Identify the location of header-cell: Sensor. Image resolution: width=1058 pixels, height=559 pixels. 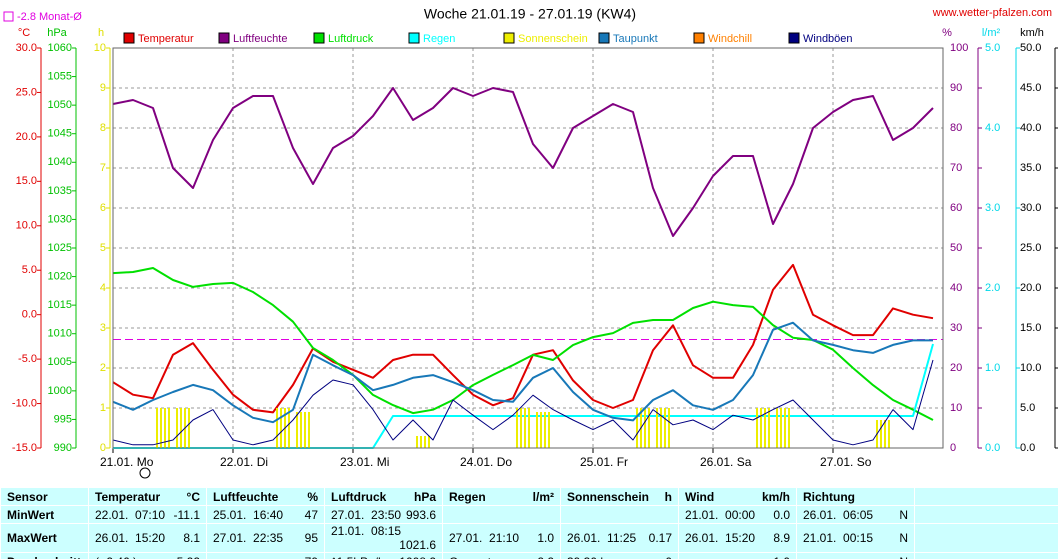
(44, 496).